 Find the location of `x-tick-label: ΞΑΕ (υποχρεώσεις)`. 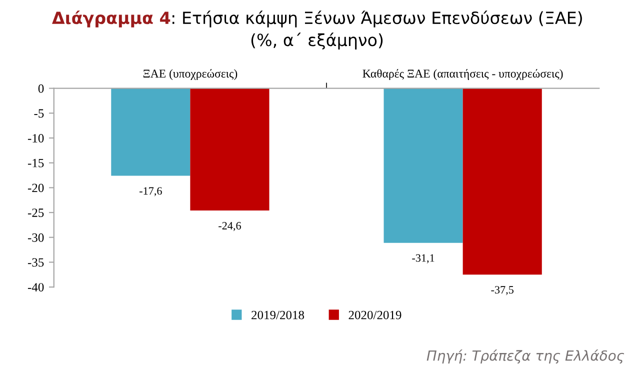

x-tick-label: ΞΑΕ (υποχρεώσεις) is located at coordinates (190, 74).